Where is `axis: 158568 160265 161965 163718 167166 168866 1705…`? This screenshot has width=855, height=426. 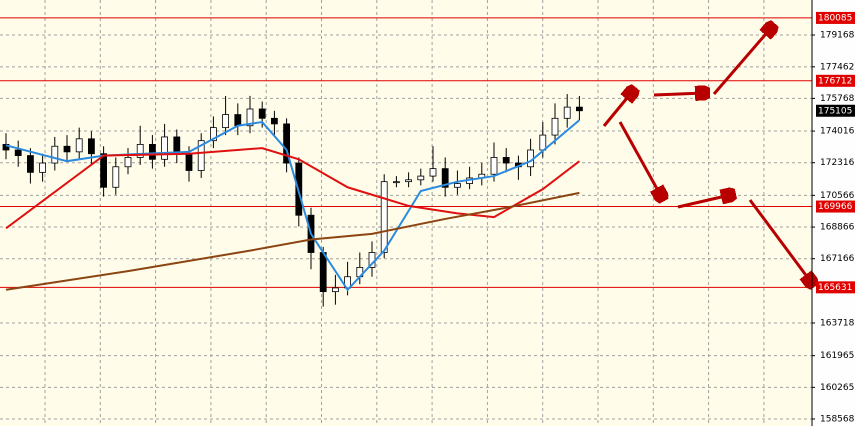 axis: 158568 160265 161965 163718 167166 168866 1705… is located at coordinates (833, 217).